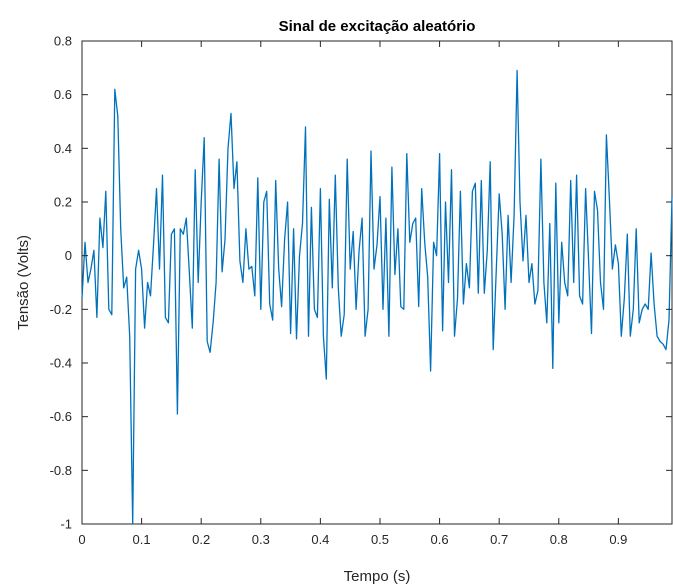 The width and height of the screenshot is (673, 588). What do you see at coordinates (68, 255) in the screenshot?
I see `y-tick-label: 0` at bounding box center [68, 255].